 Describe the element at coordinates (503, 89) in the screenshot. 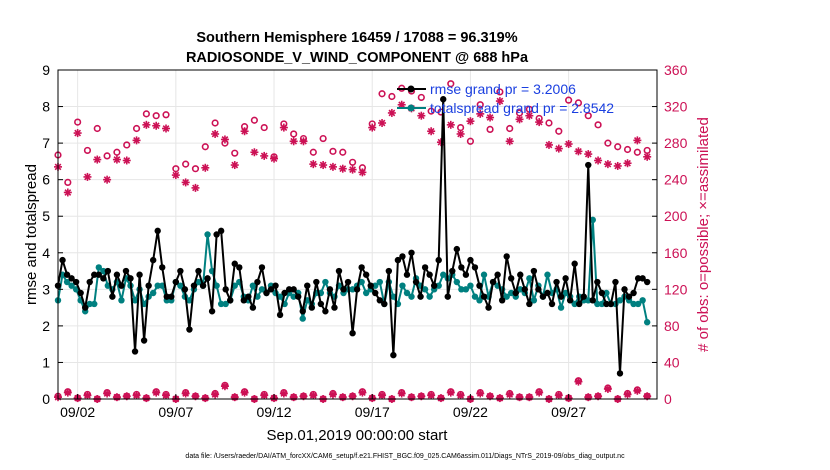

I see `legend-label-rmse: rmse grand pr = 3.2006` at that location.